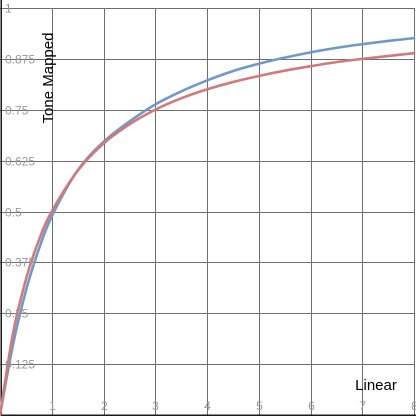 This screenshot has width=416, height=416. What do you see at coordinates (17, 314) in the screenshot?
I see `y-tick-label-0_25: 0.25` at bounding box center [17, 314].